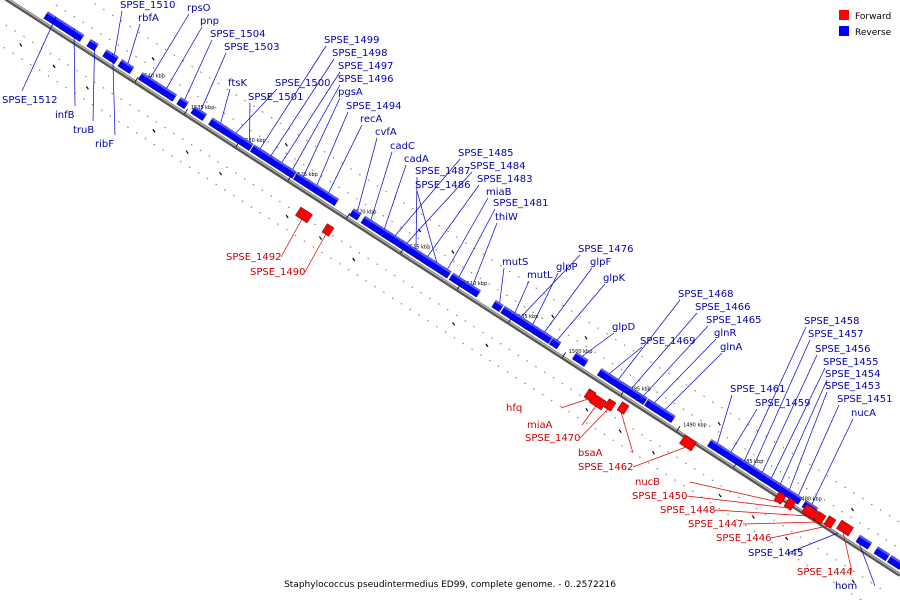  I want to click on gene-label-reverse: cvfA, so click(386, 132).